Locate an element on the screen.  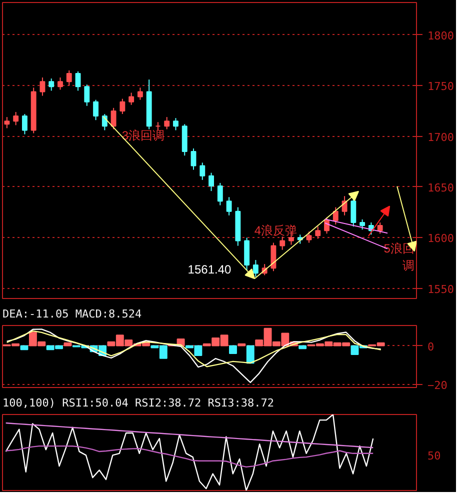
text: 50 is located at coordinates (434, 455).